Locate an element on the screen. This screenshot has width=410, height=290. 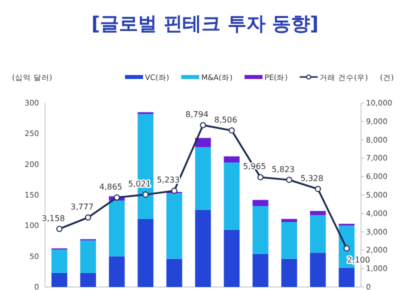
data-label: 5,328 is located at coordinates (312, 178).